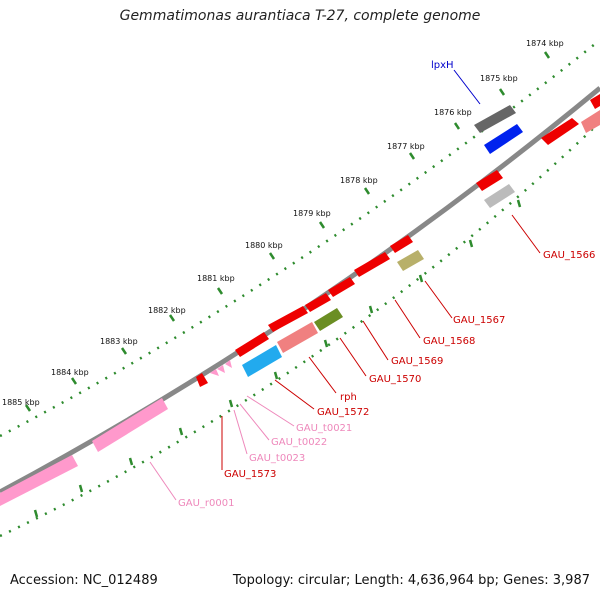 The width and height of the screenshot is (600, 600). I want to click on kbp-label: 1876 kbp, so click(453, 112).